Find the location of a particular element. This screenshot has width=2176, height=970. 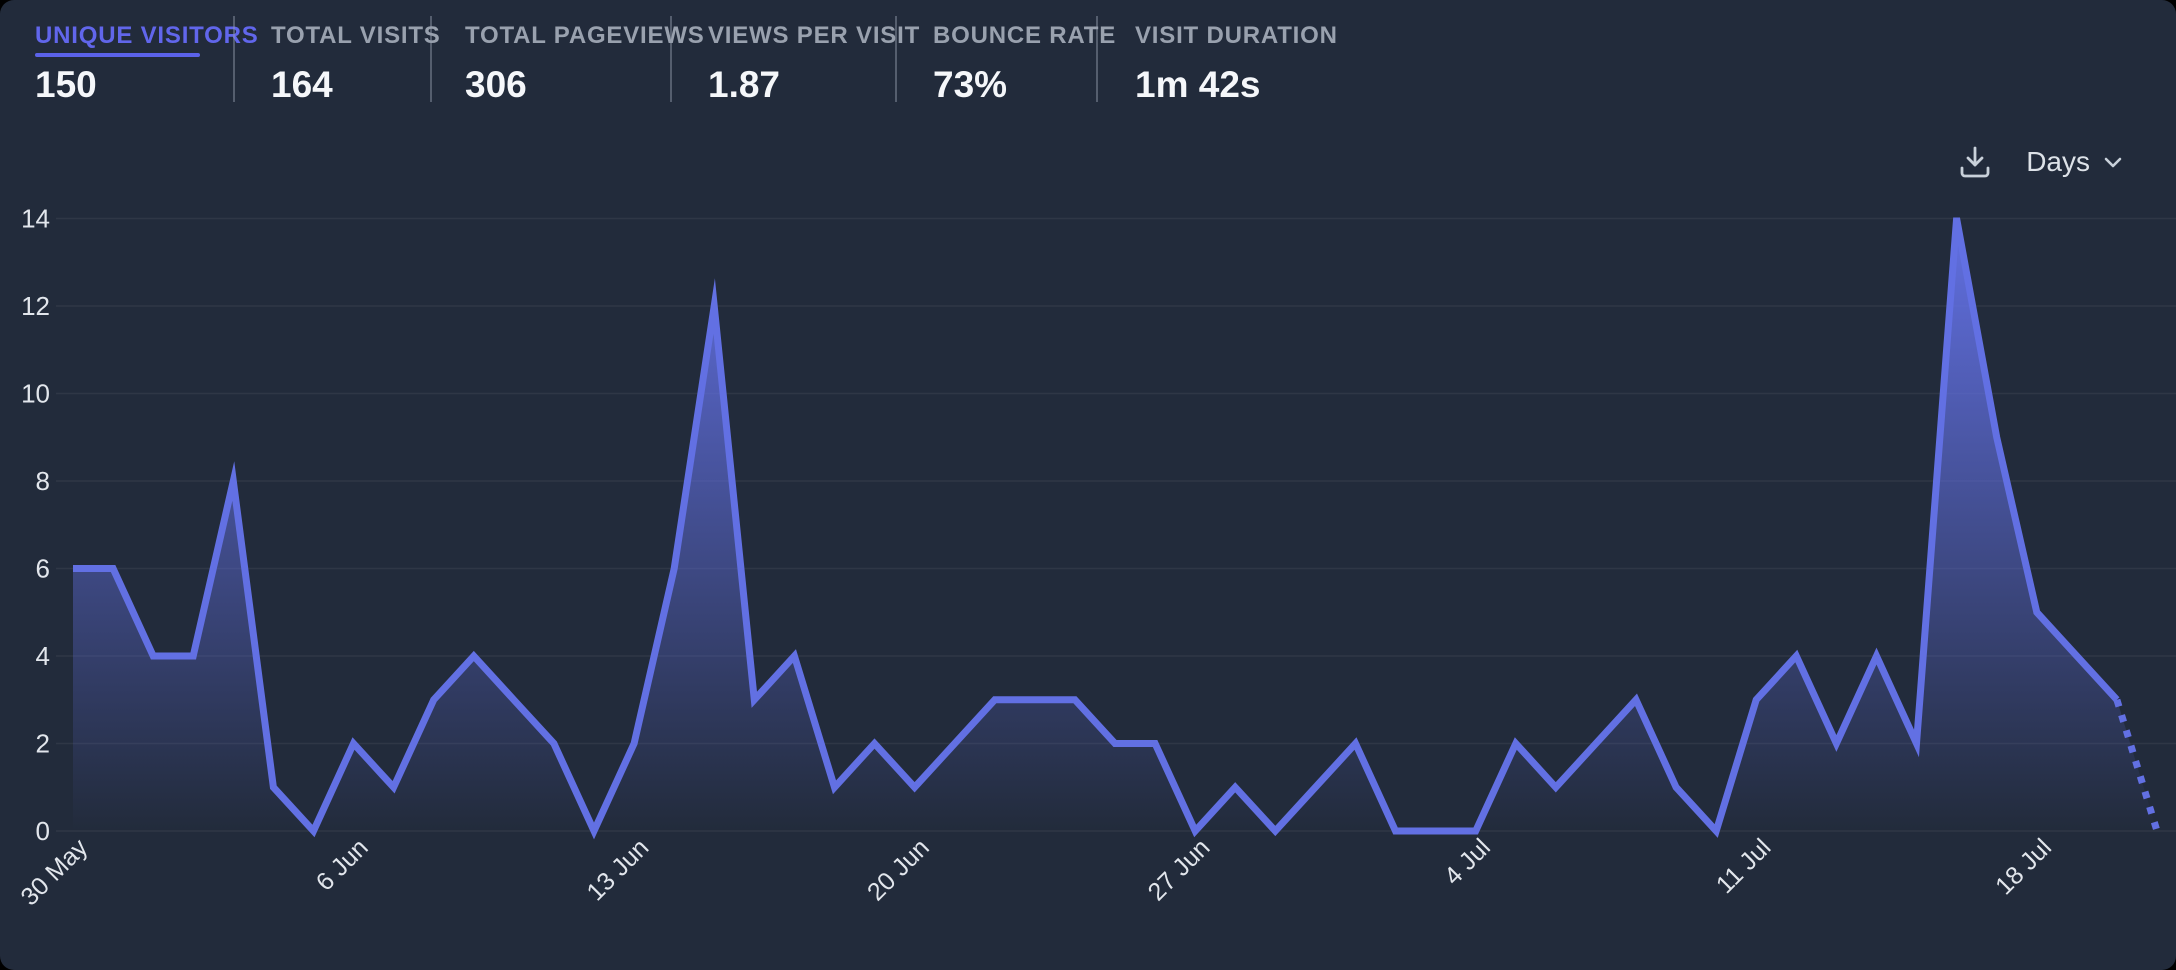

chevron-down-icon is located at coordinates (2113, 162).